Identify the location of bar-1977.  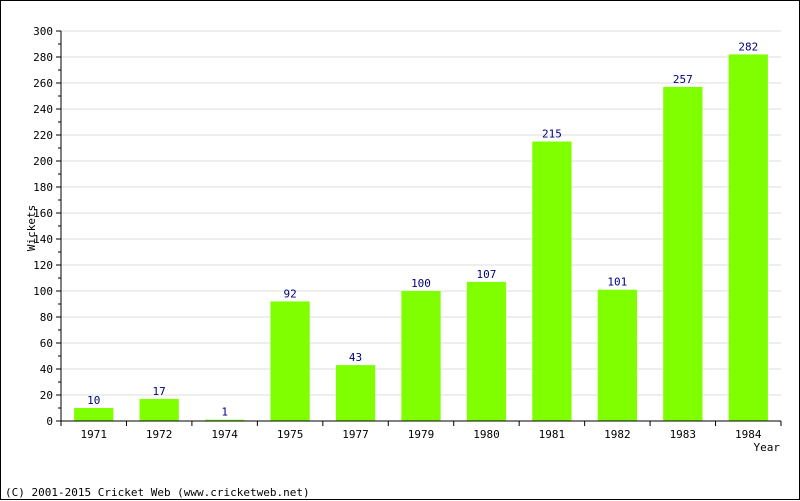
(355, 393).